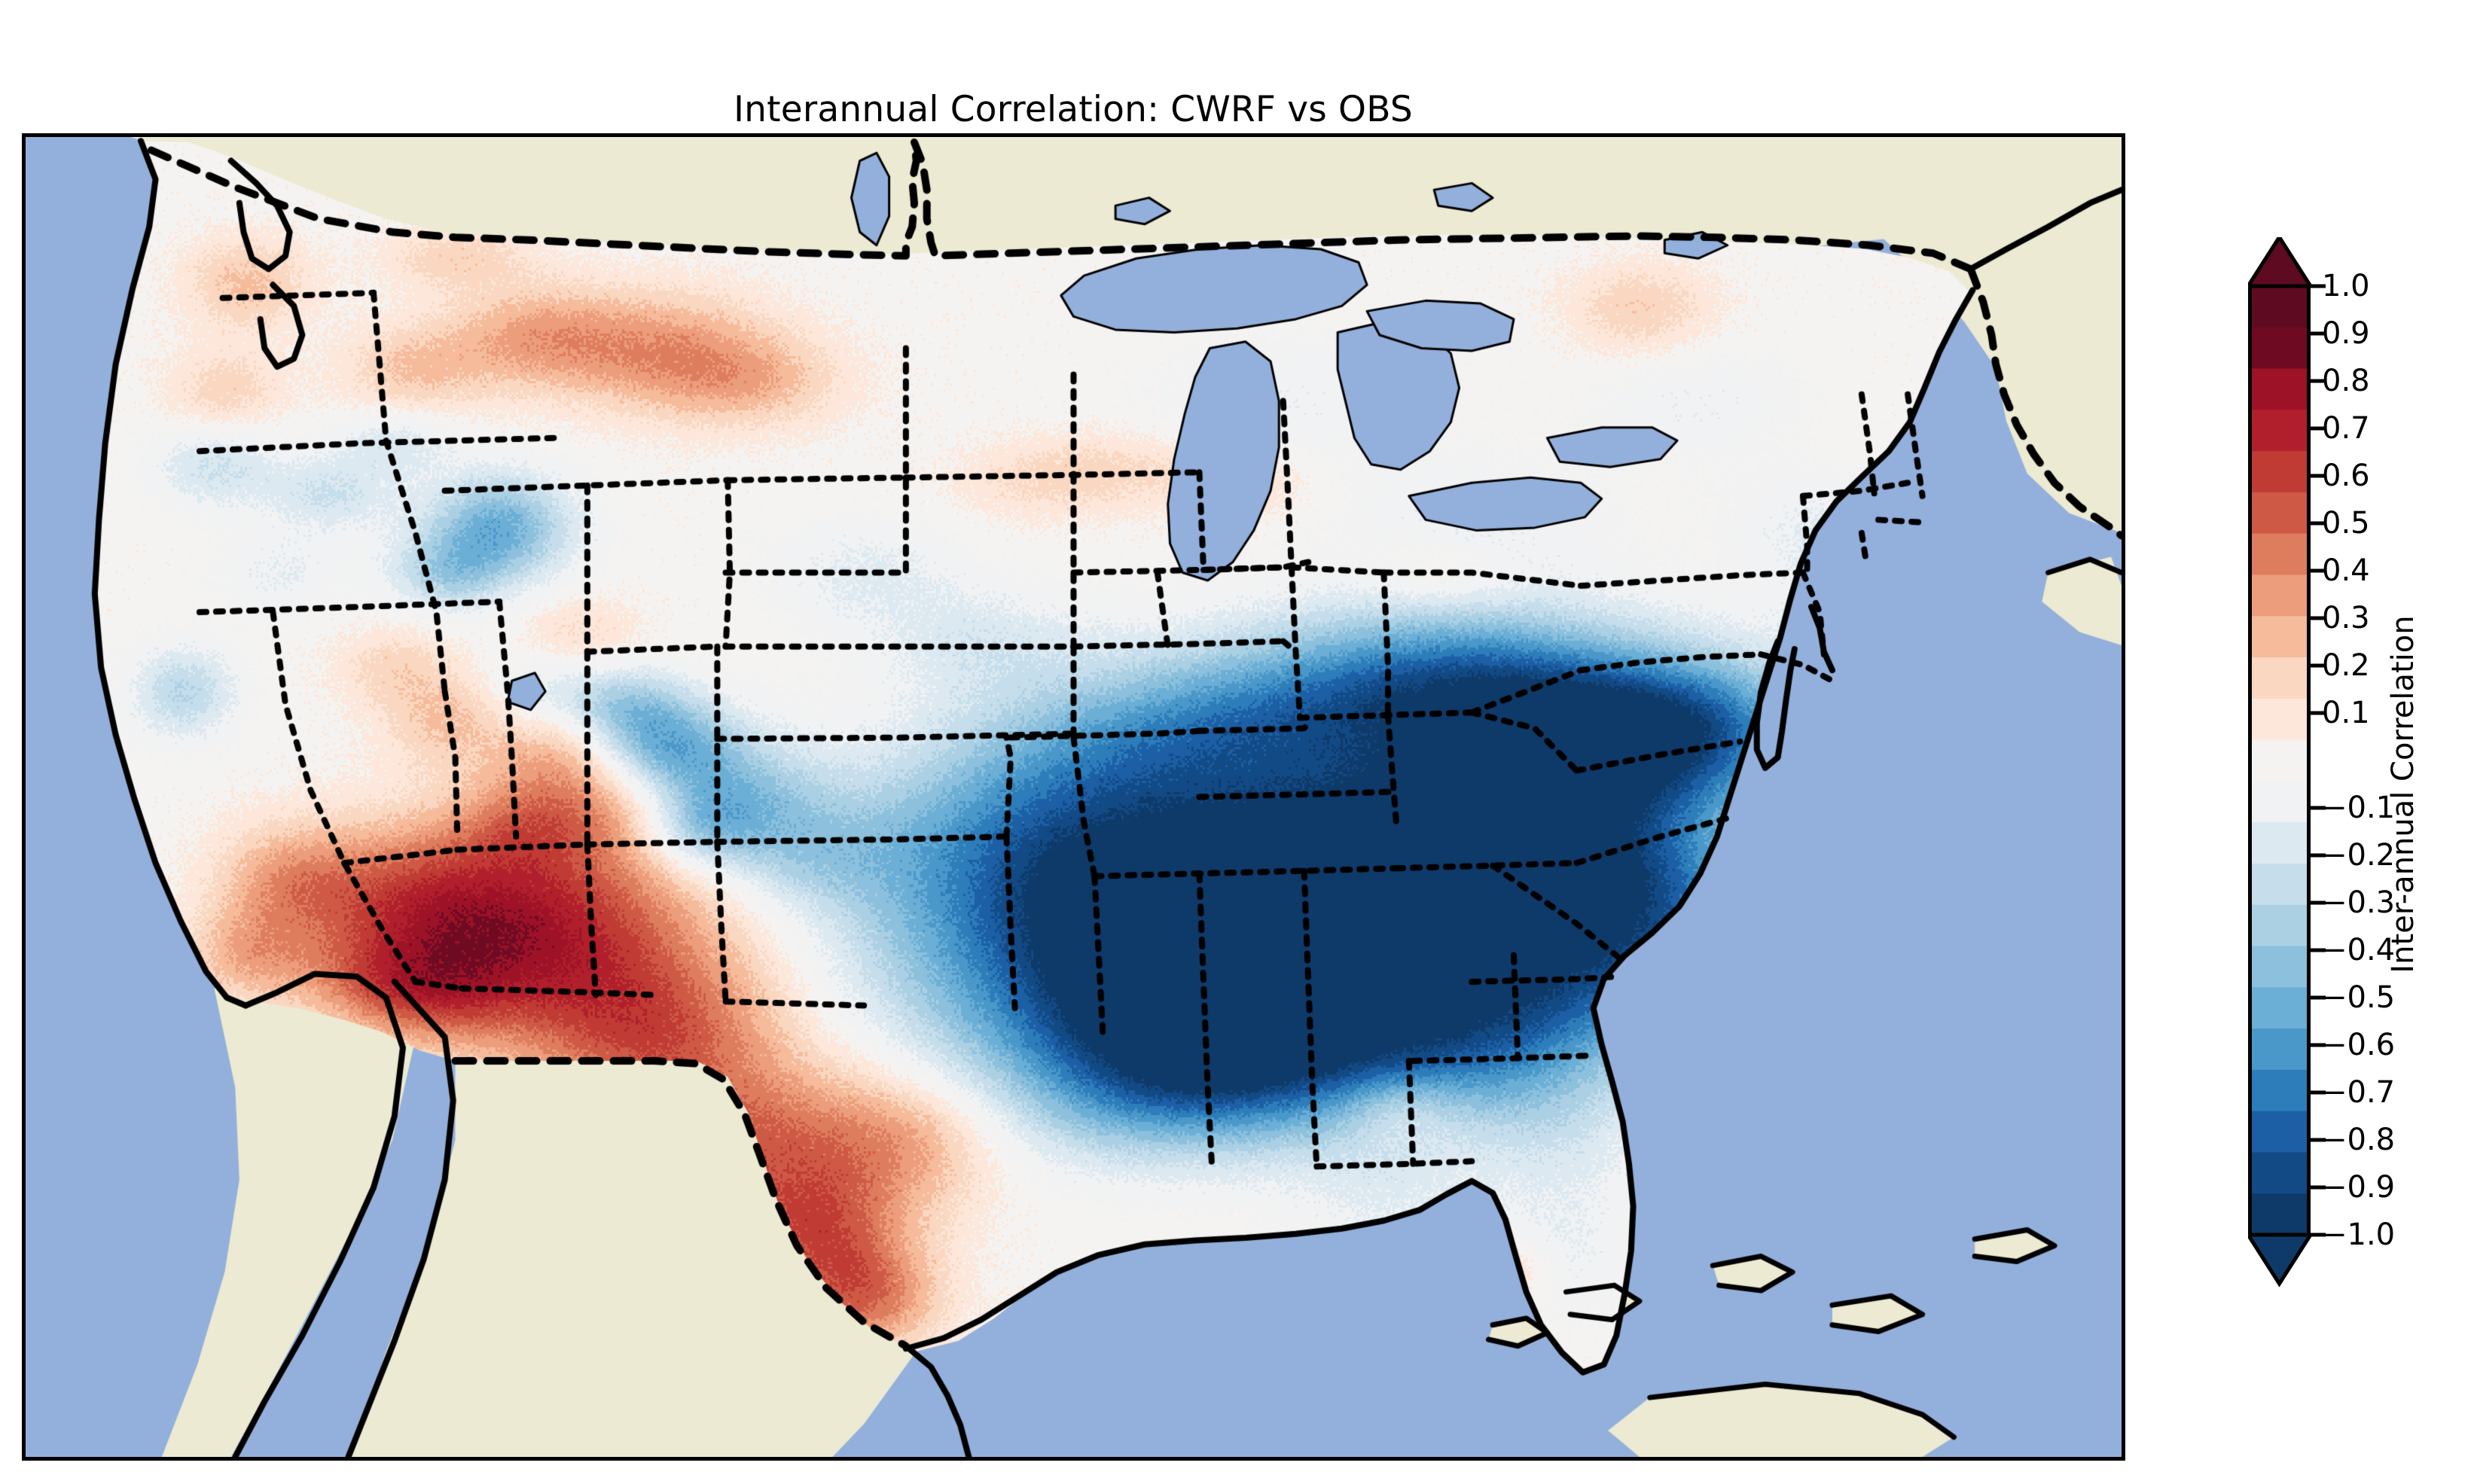  Describe the element at coordinates (2346, 713) in the screenshot. I see `colorbar-tick-label: 0.1` at that location.